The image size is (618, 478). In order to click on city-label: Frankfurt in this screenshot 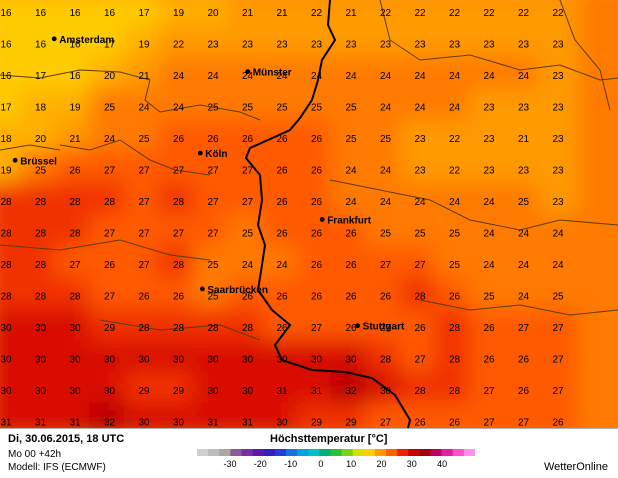, I will do `click(349, 220)`.